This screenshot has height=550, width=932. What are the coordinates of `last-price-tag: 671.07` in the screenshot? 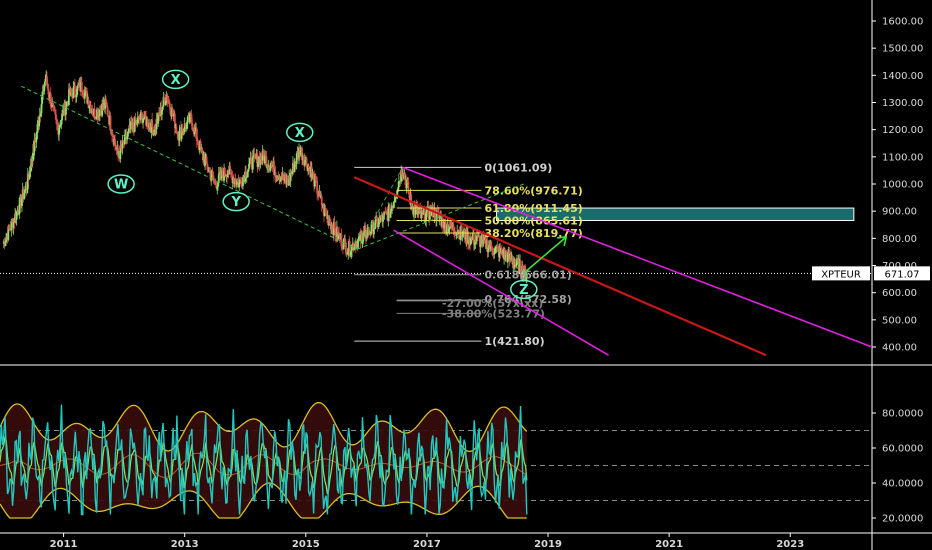 It's located at (902, 274).